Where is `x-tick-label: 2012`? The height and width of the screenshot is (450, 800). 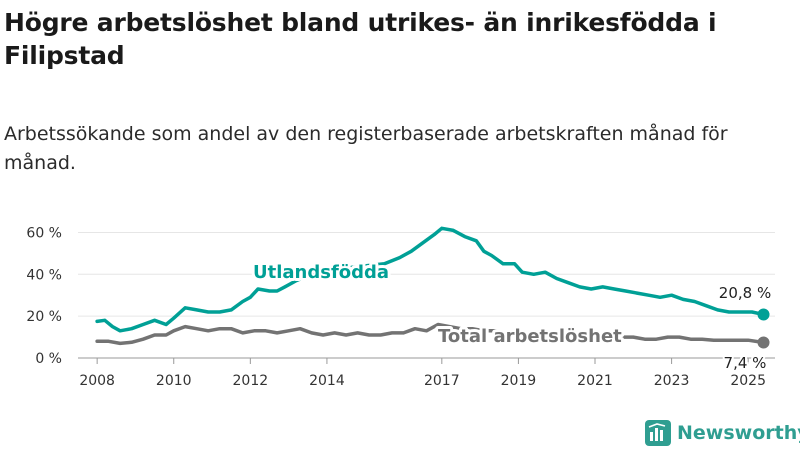 x-tick-label: 2012 is located at coordinates (251, 381).